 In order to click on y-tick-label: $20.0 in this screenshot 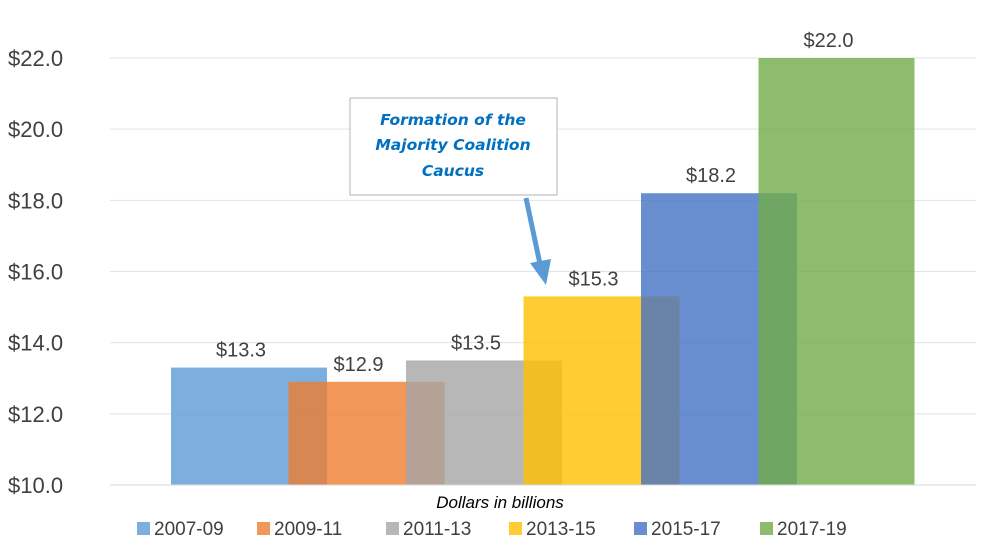, I will do `click(35, 129)`.